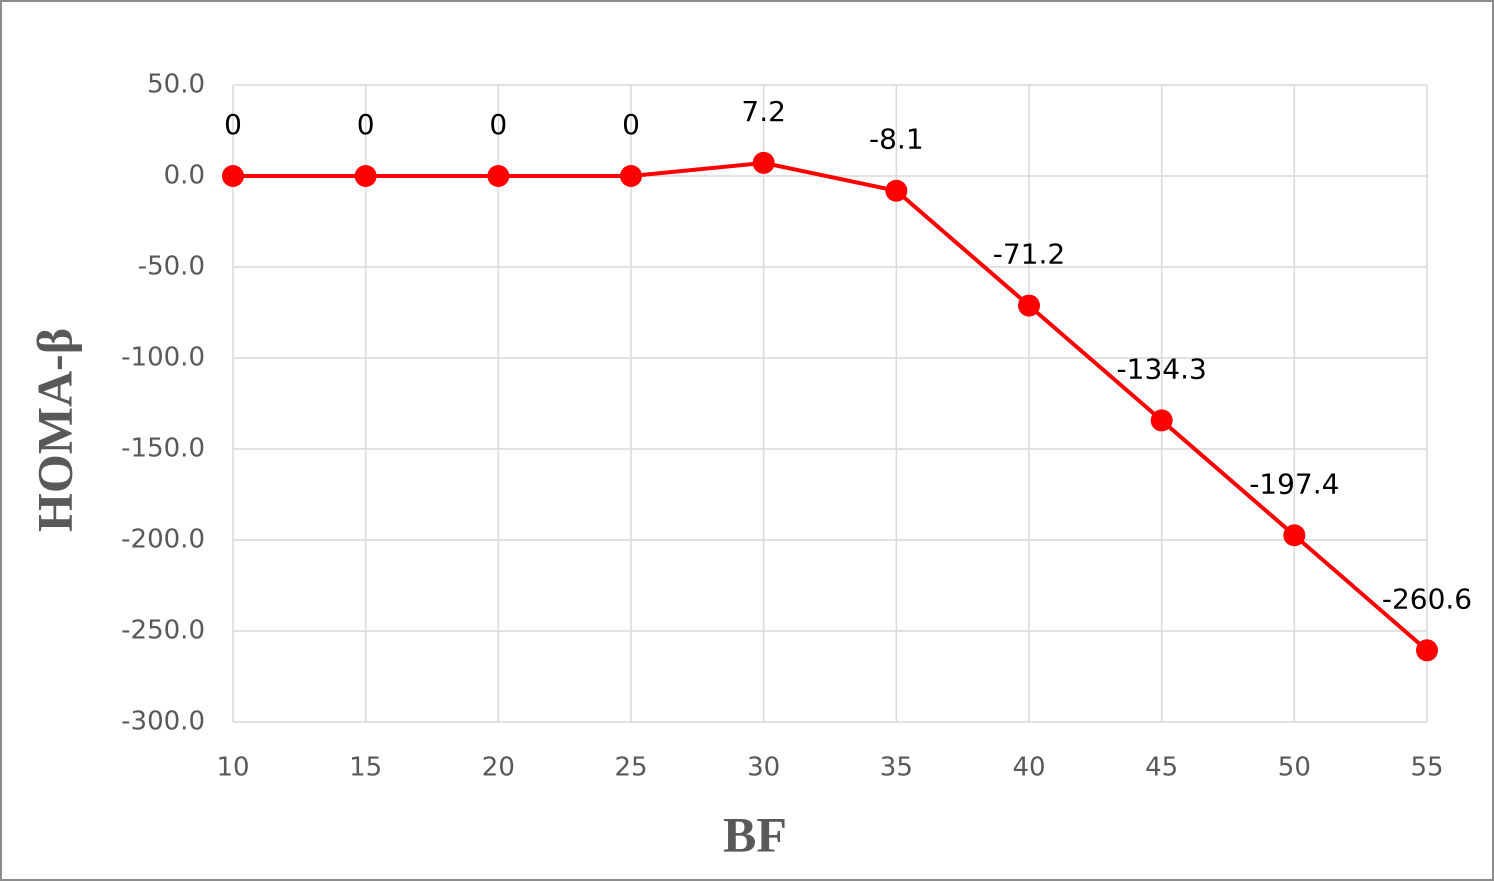 The height and width of the screenshot is (881, 1494). What do you see at coordinates (755, 834) in the screenshot?
I see `x-axis-title: BF` at bounding box center [755, 834].